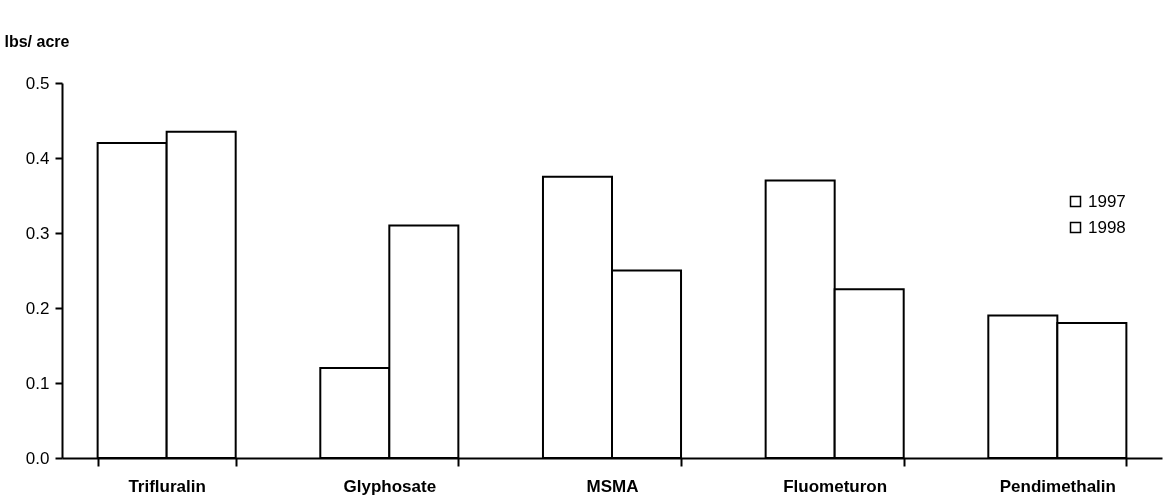 This screenshot has height=504, width=1168. I want to click on legend-label: 1997, so click(1107, 201).